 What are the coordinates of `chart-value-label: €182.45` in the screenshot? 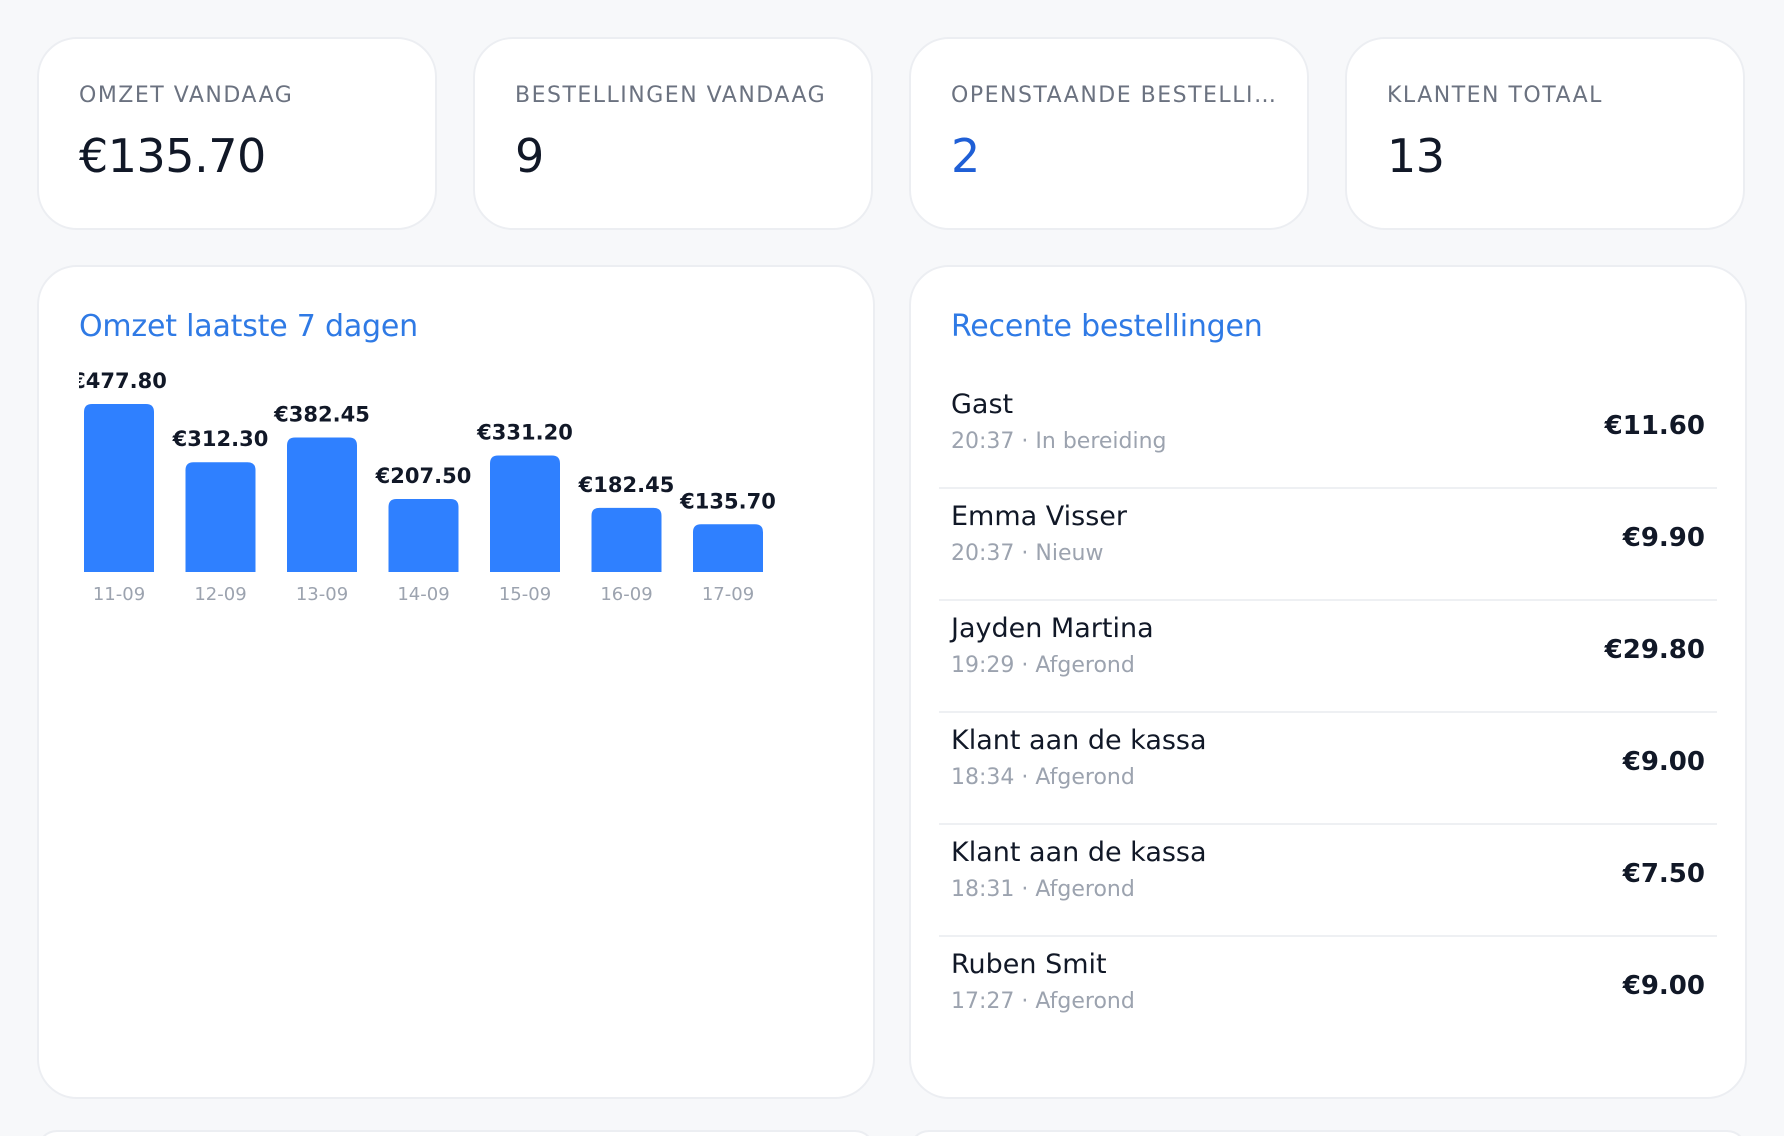 It's located at (626, 485).